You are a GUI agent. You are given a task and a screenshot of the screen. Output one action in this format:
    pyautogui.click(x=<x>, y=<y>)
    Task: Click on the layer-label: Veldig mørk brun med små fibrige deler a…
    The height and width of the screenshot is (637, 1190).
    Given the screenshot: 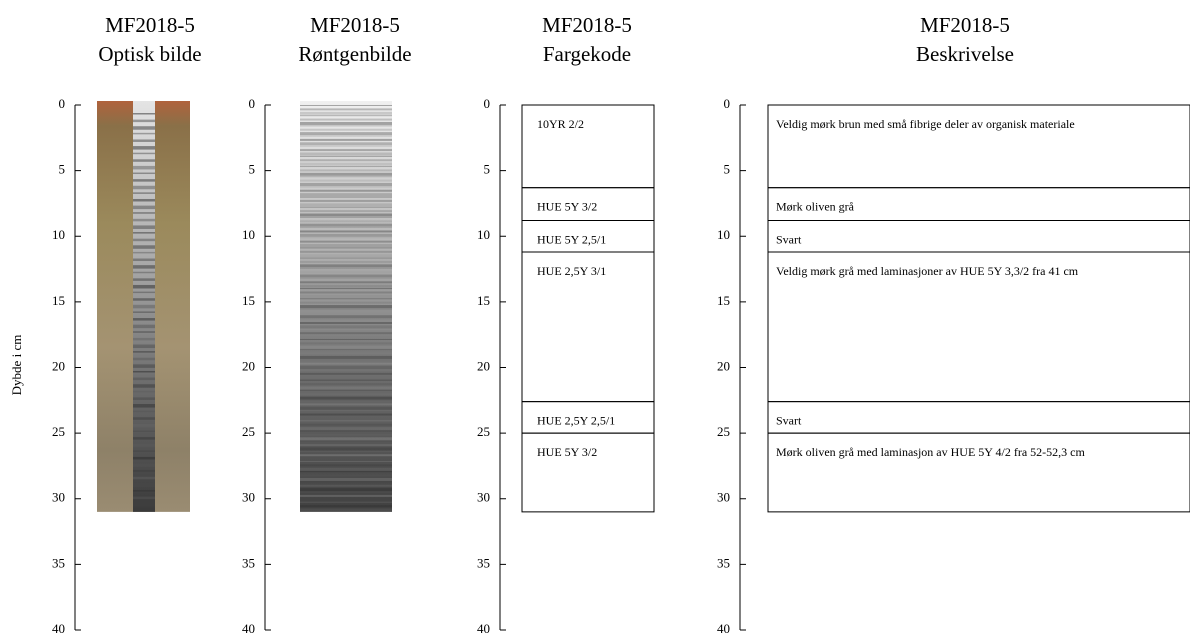 What is the action you would take?
    pyautogui.click(x=925, y=124)
    